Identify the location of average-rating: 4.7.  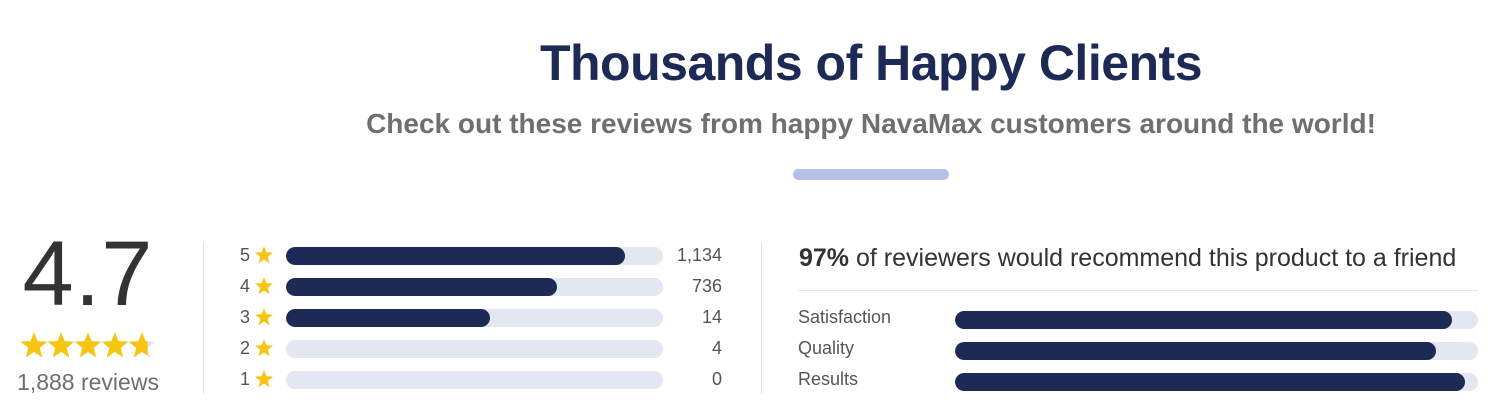
(88, 274).